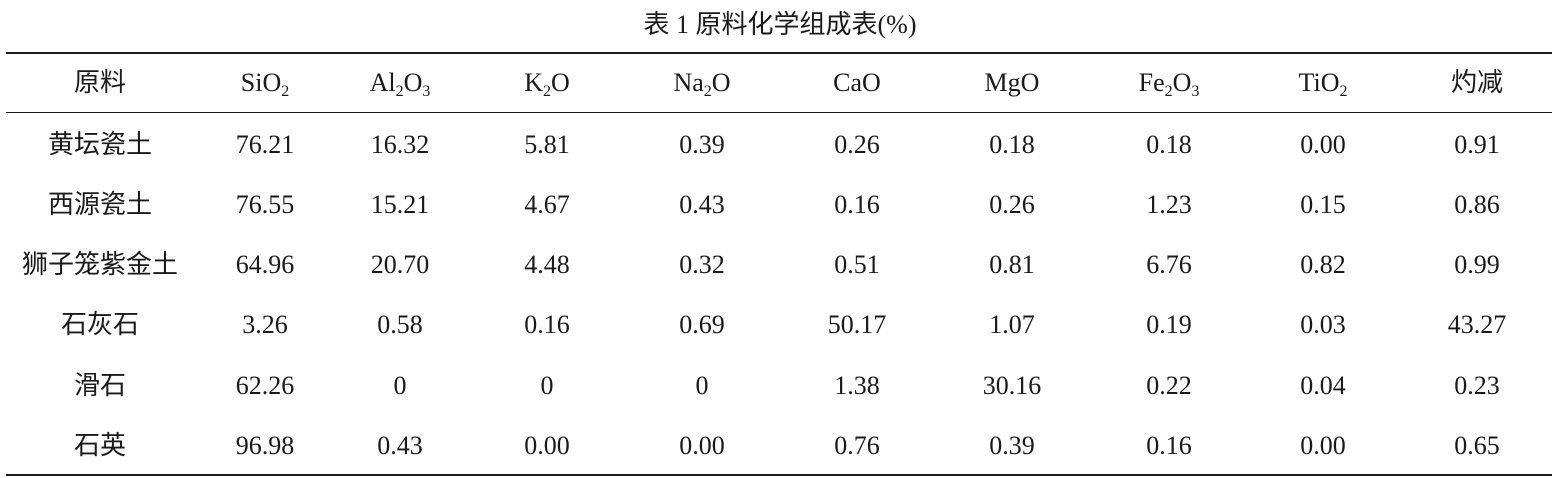 Image resolution: width=1554 pixels, height=478 pixels. I want to click on cell-fe2o3: 0.16, so click(1169, 445).